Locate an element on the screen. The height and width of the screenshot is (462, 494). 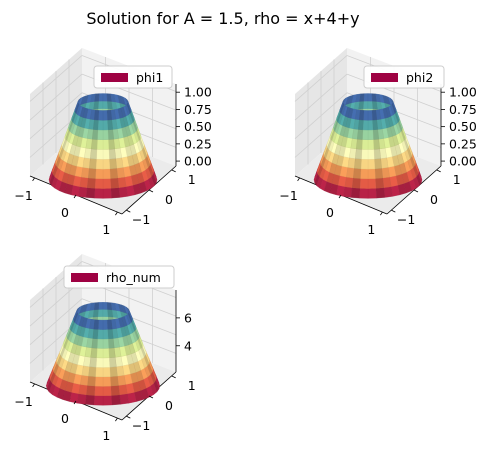
y-tick-label: −1 is located at coordinates (141, 425).